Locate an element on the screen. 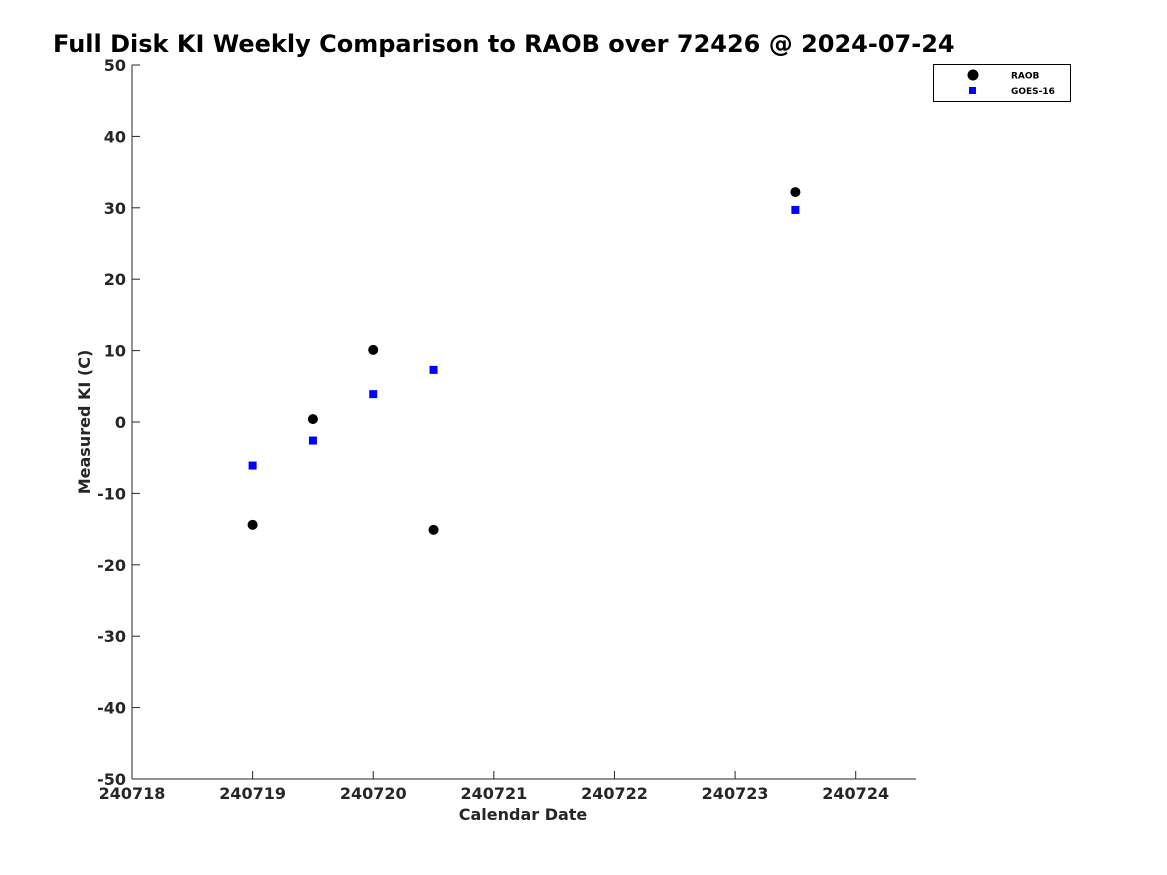 The width and height of the screenshot is (1167, 875). y-tick-label: 20 is located at coordinates (115, 279).